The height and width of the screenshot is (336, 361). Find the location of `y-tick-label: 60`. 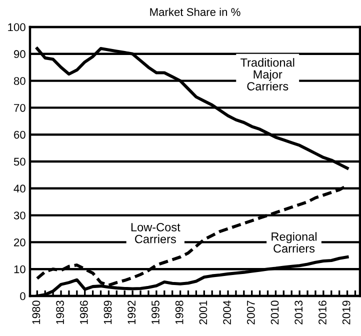

y-tick-label: 60 is located at coordinates (20, 134).